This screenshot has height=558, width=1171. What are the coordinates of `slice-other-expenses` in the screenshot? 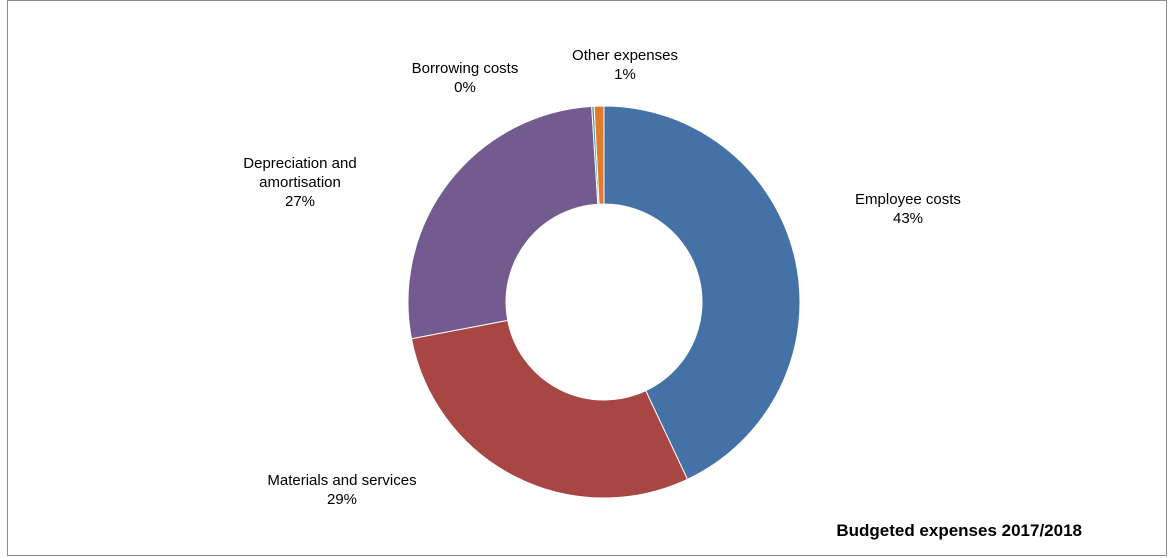 It's located at (599, 155).